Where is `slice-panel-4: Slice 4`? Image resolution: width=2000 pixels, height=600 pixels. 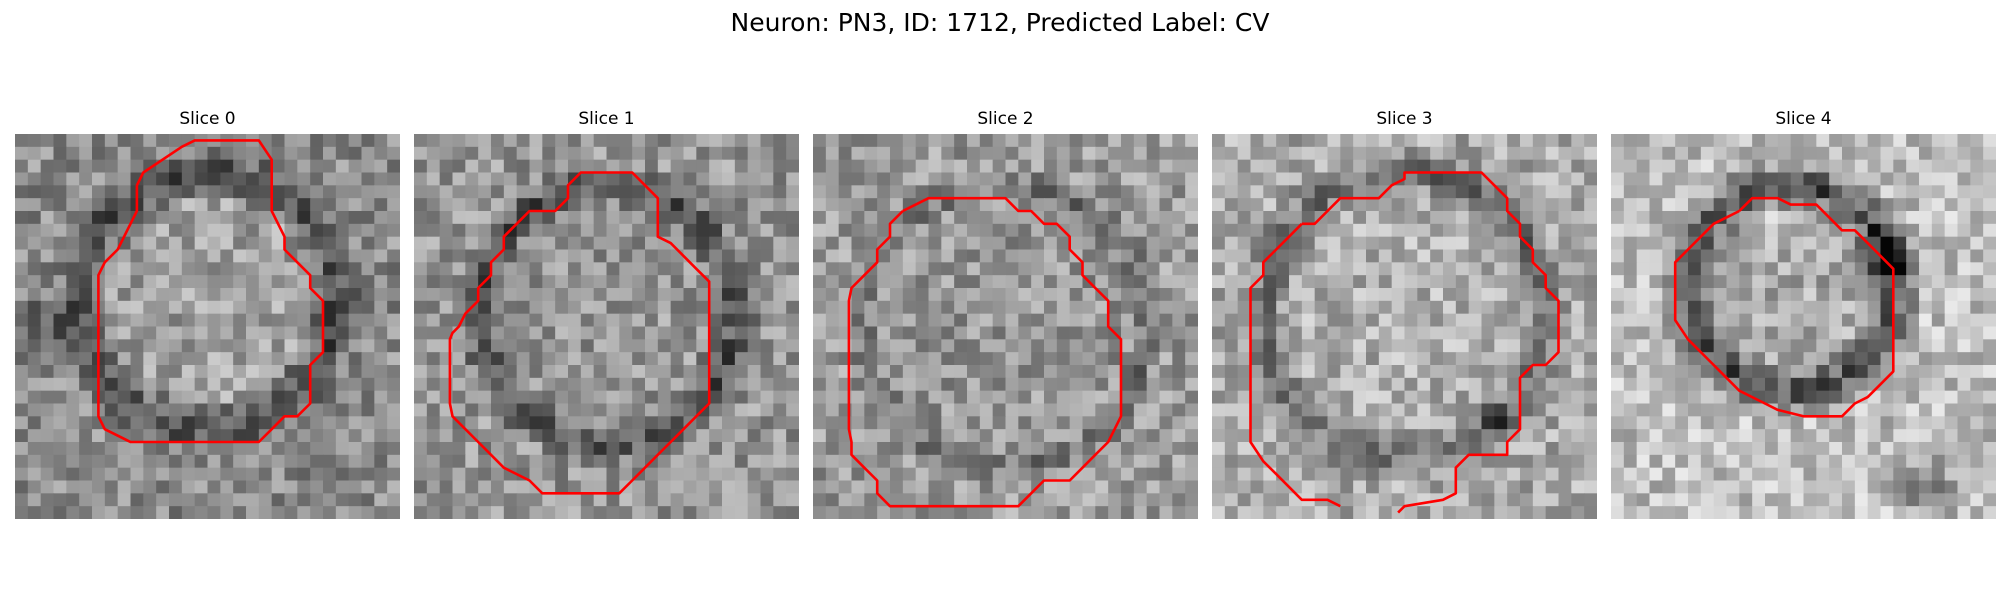 slice-panel-4: Slice 4 is located at coordinates (1803, 315).